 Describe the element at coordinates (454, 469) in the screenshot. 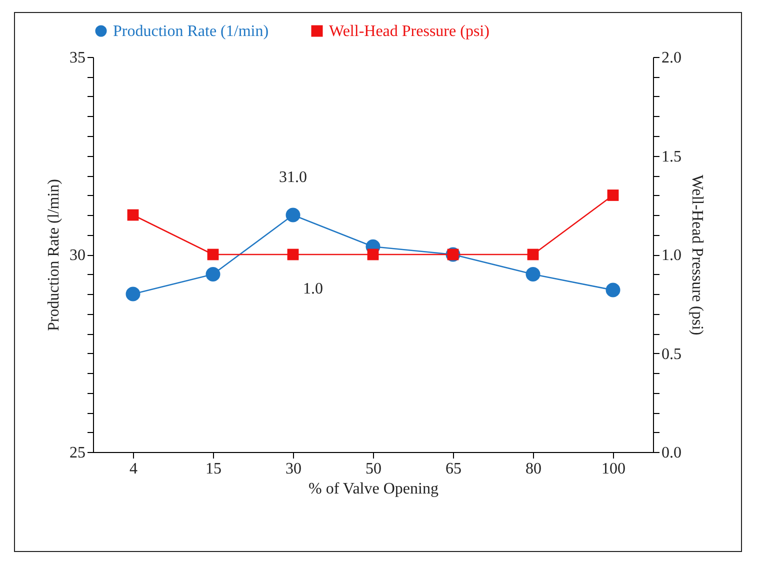

I see `x-tick-label: 65` at that location.